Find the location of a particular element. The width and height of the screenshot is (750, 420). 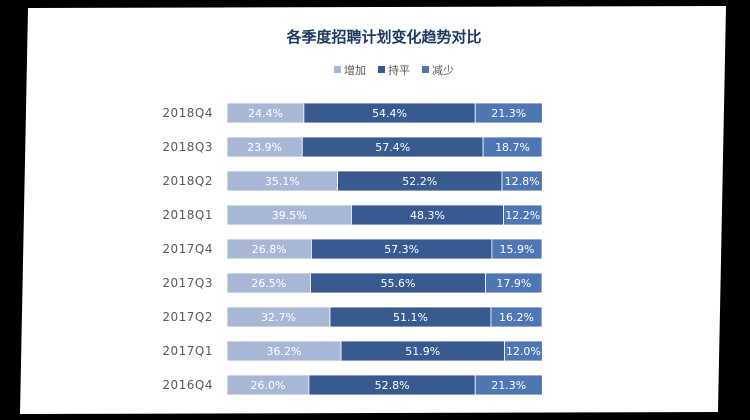

category-tick-label: 2017Q3 is located at coordinates (187, 283).